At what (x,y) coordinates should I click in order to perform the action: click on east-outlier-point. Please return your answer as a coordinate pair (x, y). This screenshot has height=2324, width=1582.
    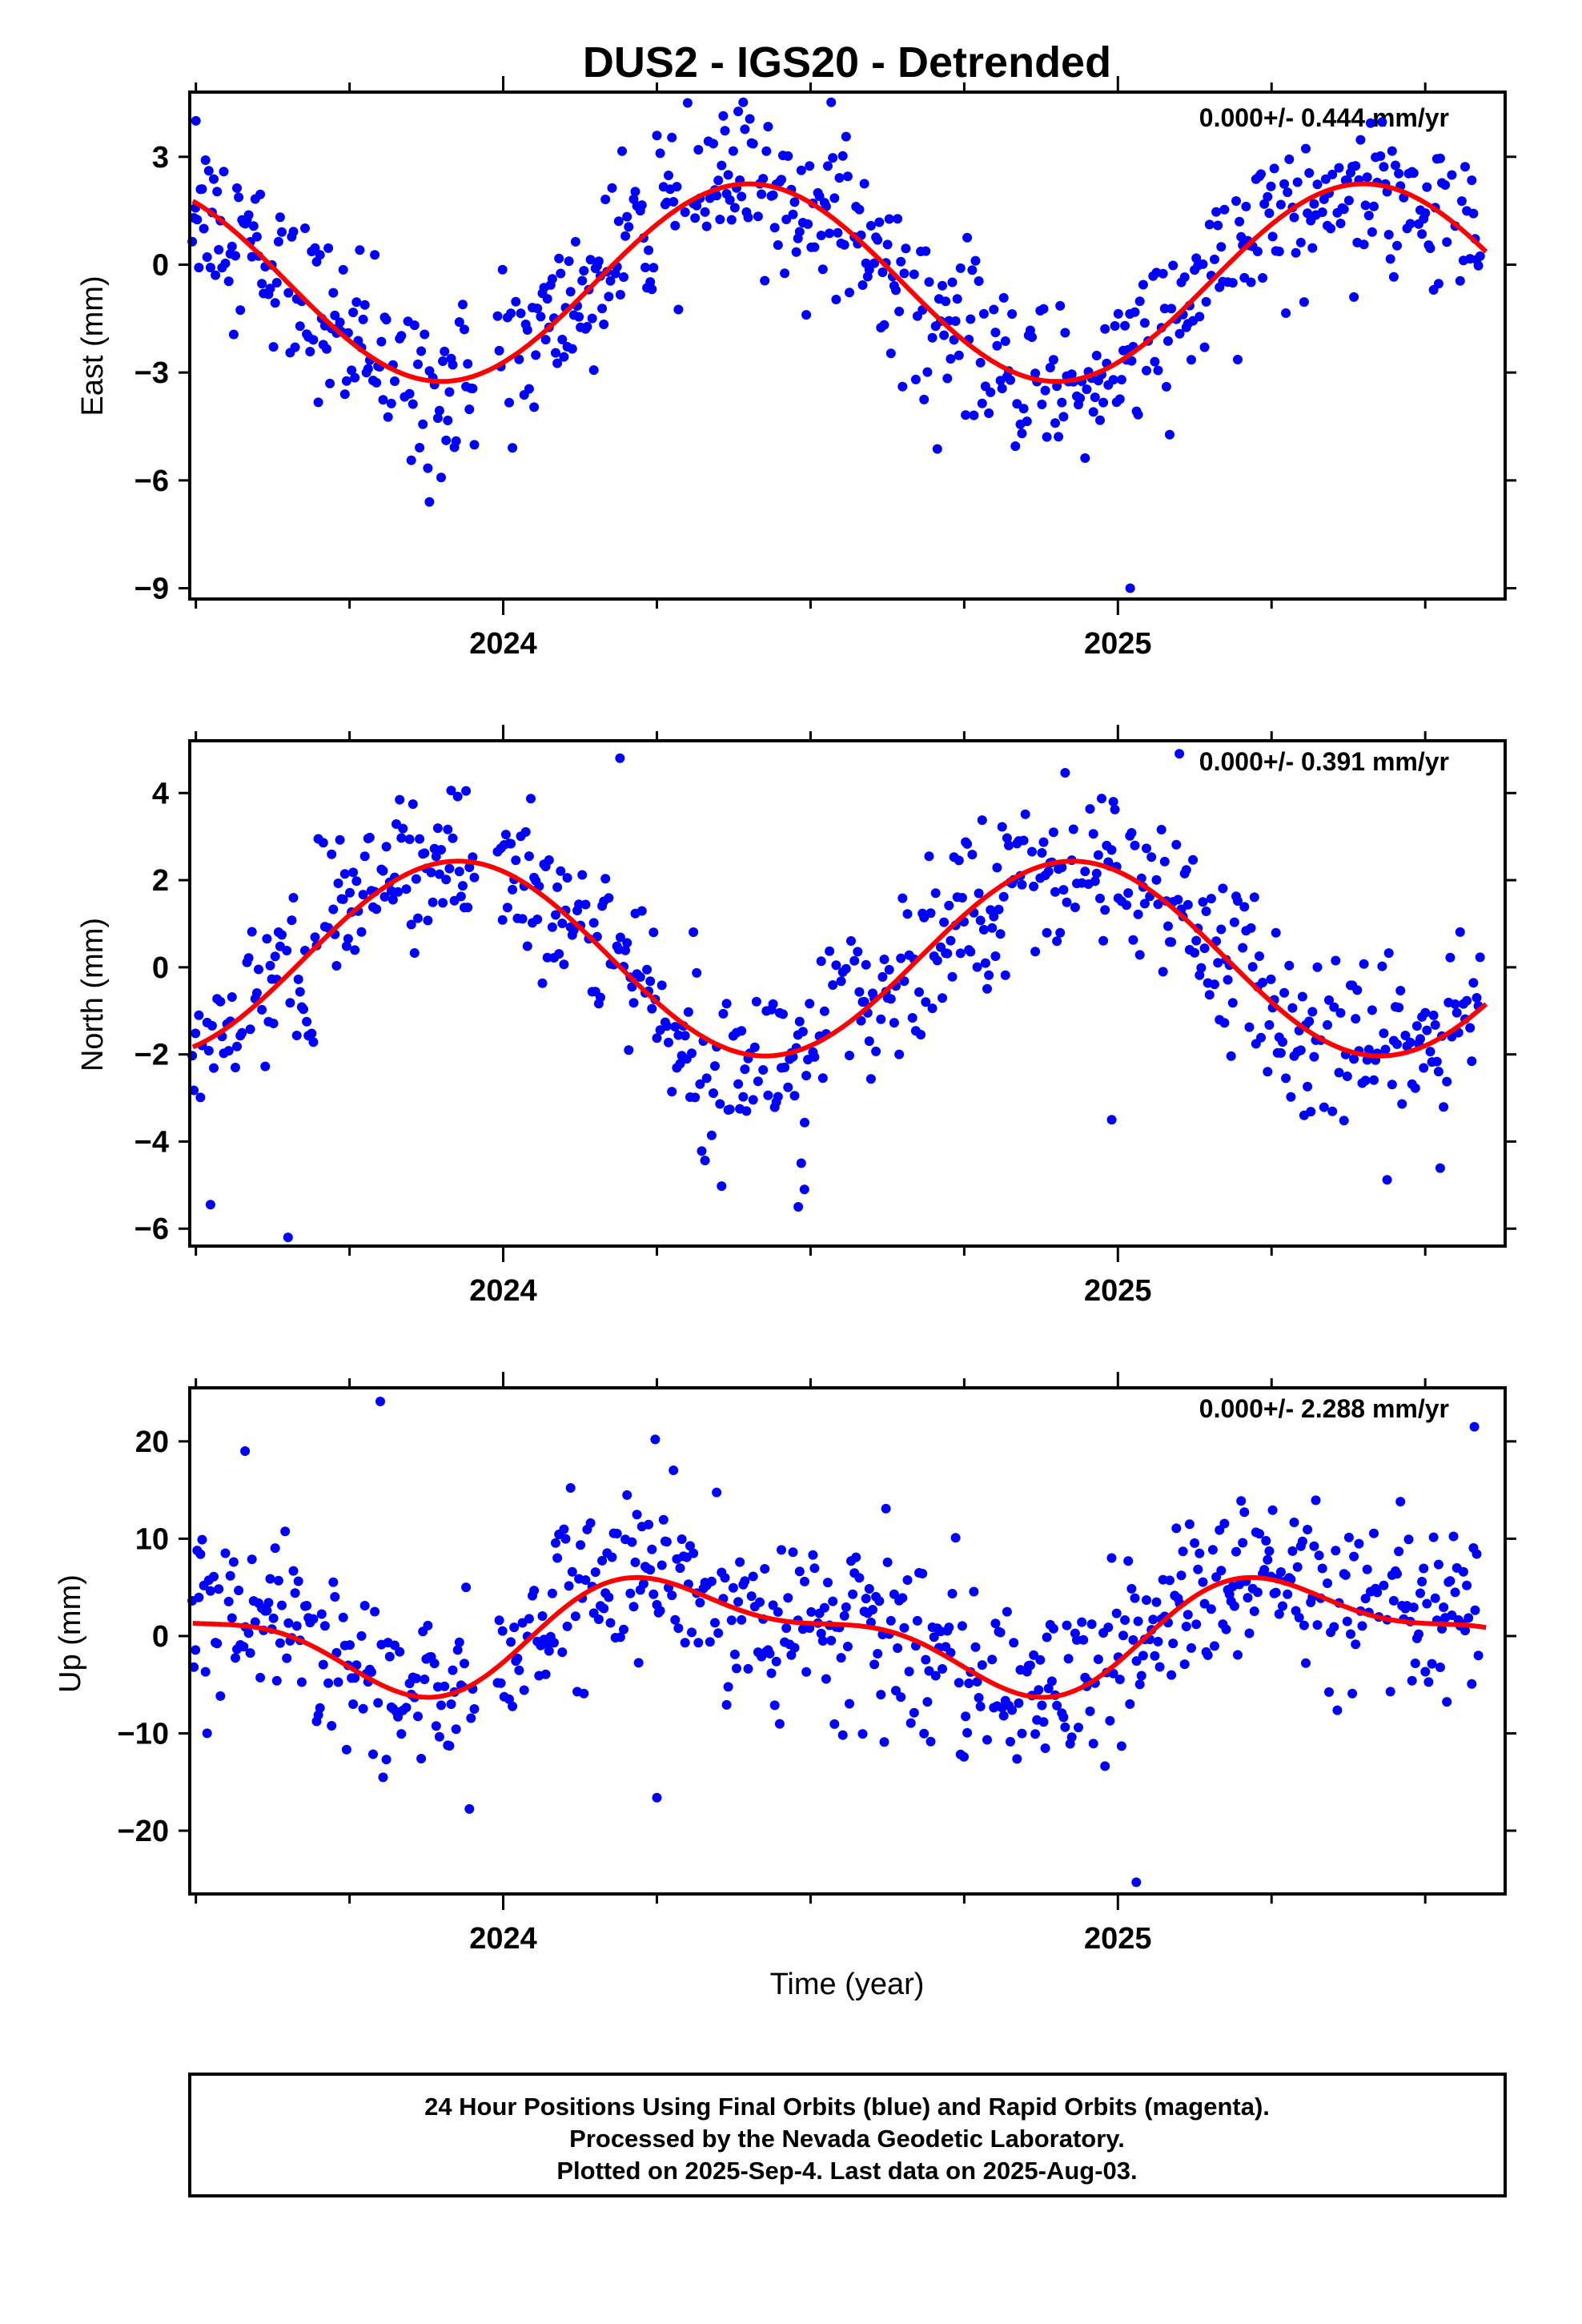
    Looking at the image, I should click on (1130, 588).